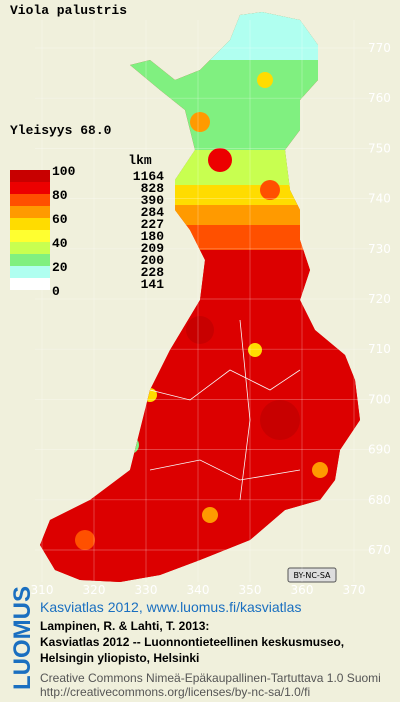  I want to click on x-tick-label: 310, so click(42, 590).